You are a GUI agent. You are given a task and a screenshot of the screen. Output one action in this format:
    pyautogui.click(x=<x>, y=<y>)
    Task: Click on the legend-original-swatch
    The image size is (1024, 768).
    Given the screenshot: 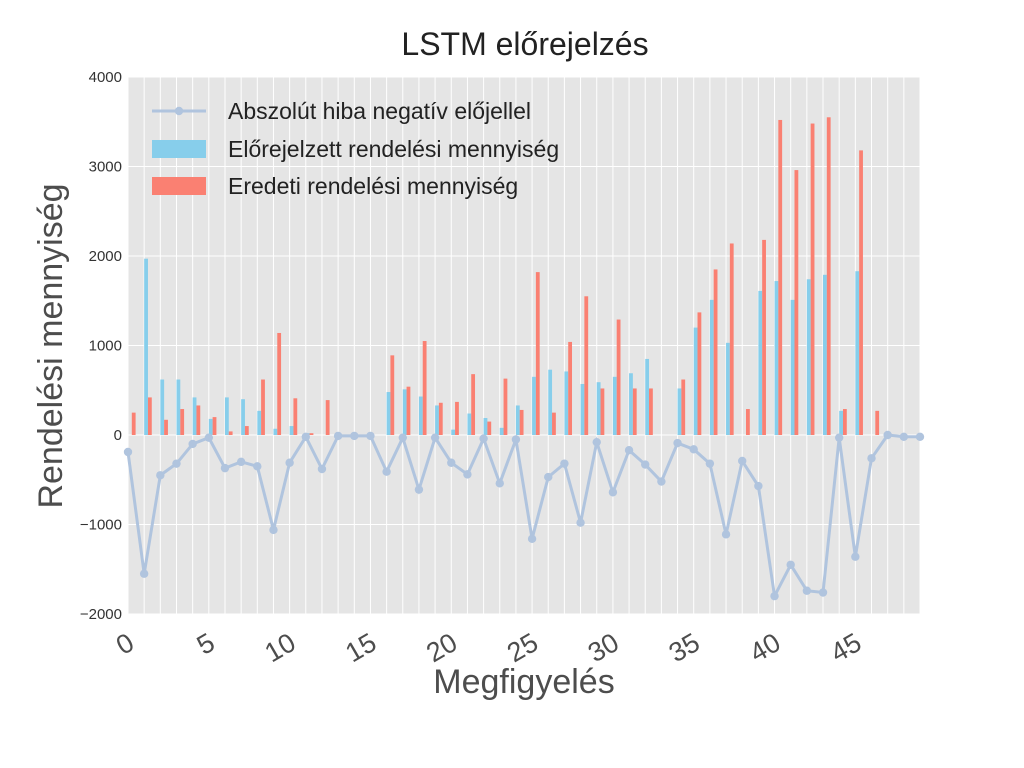 What is the action you would take?
    pyautogui.click(x=179, y=186)
    